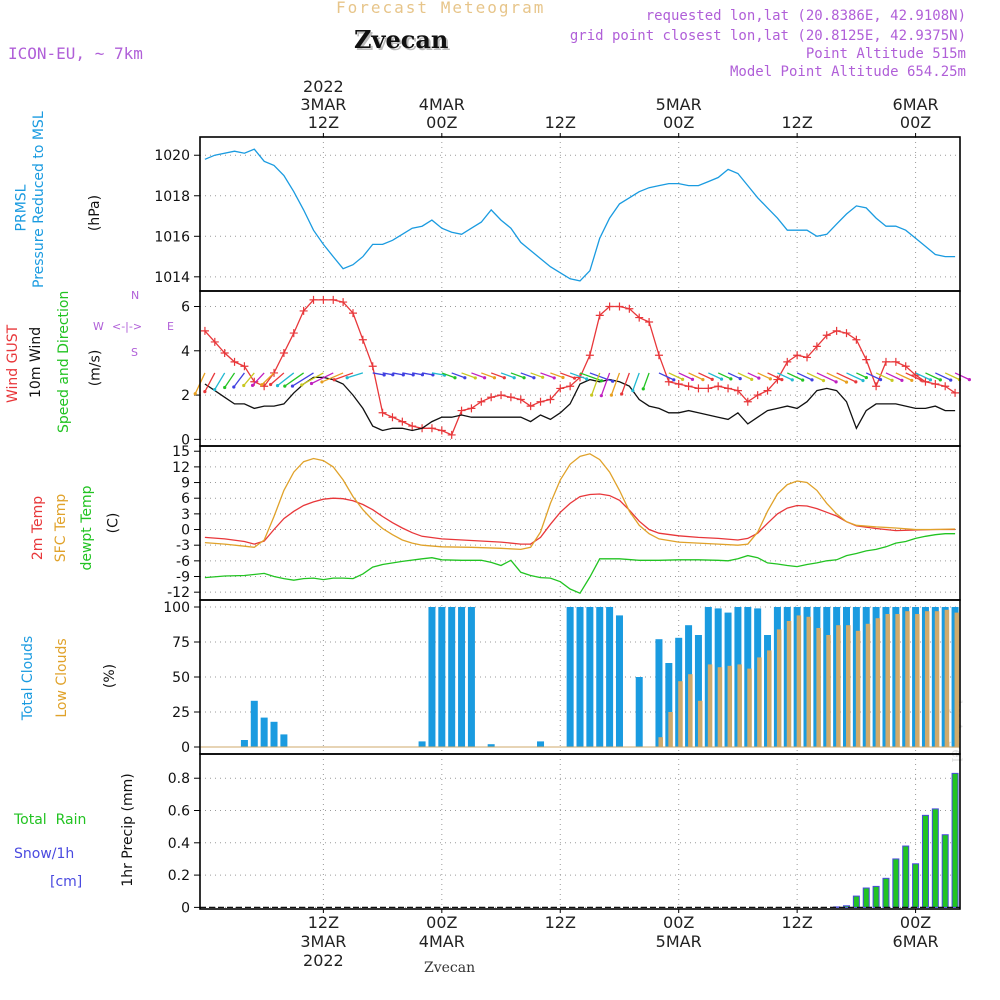  What do you see at coordinates (44, 854) in the screenshot?
I see `snow-label: Snow/1h` at bounding box center [44, 854].